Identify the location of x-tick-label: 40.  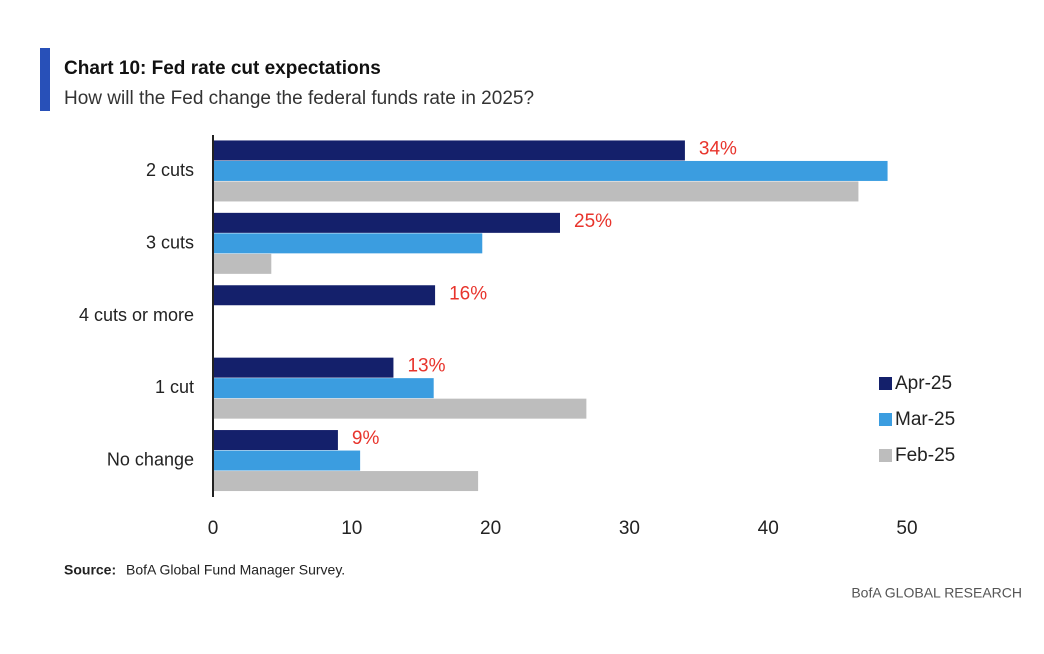
(768, 528).